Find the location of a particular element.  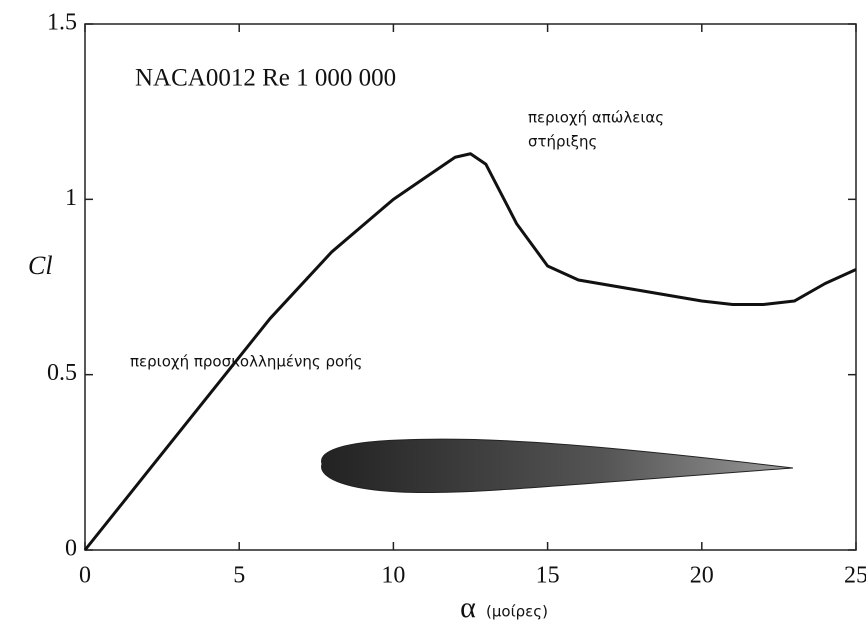

airfoil is located at coordinates (557, 466).